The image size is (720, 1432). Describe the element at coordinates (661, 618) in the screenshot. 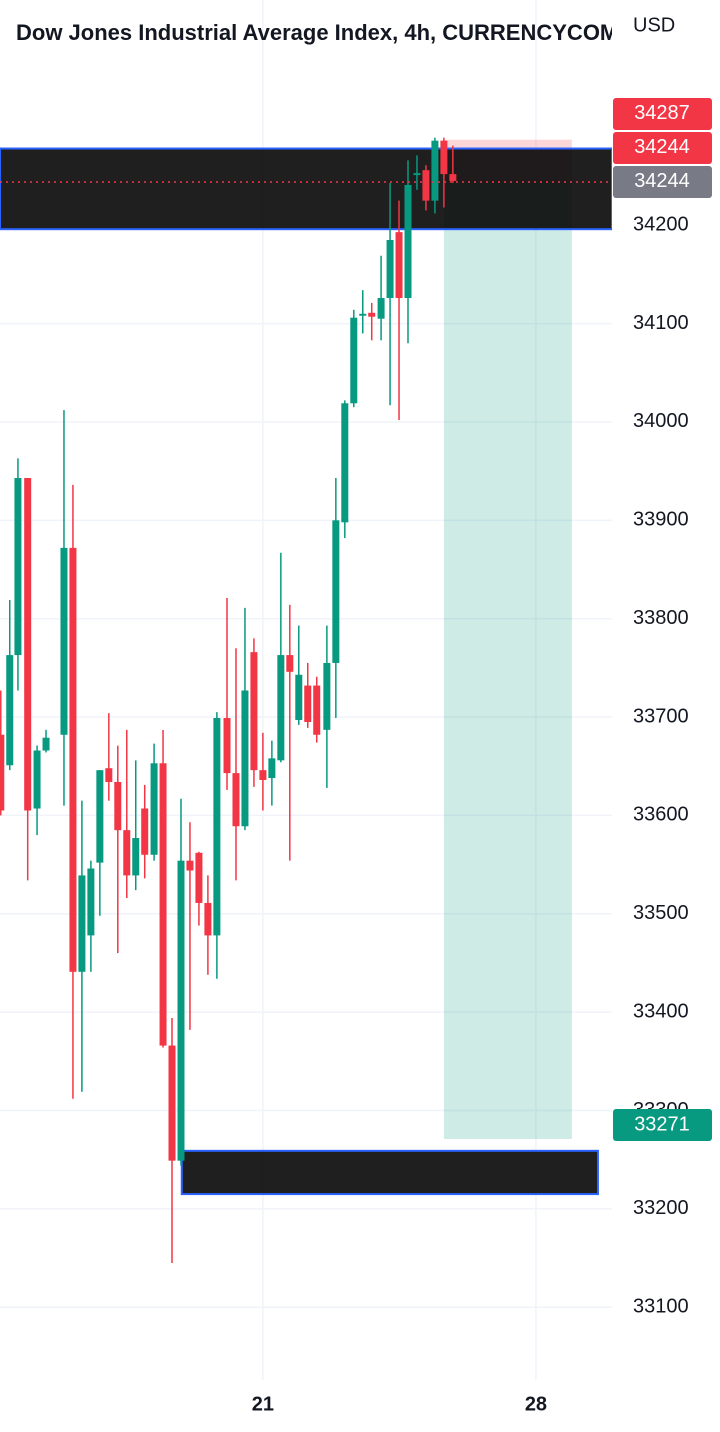

I see `y-tick-label: 33800` at that location.